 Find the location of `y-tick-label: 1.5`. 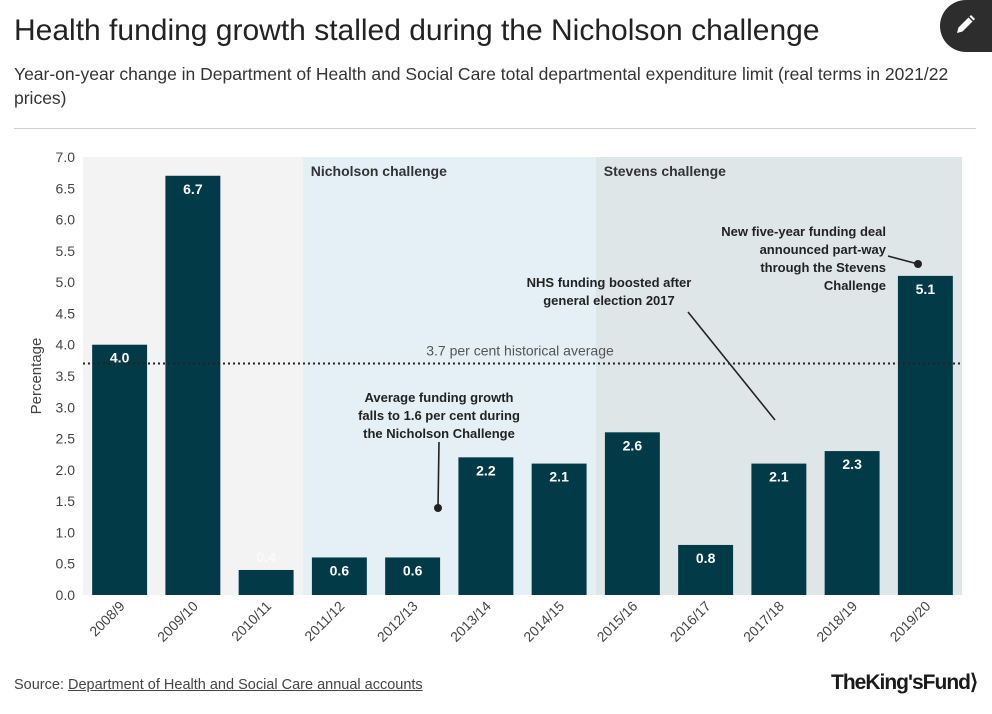

y-tick-label: 1.5 is located at coordinates (66, 501).